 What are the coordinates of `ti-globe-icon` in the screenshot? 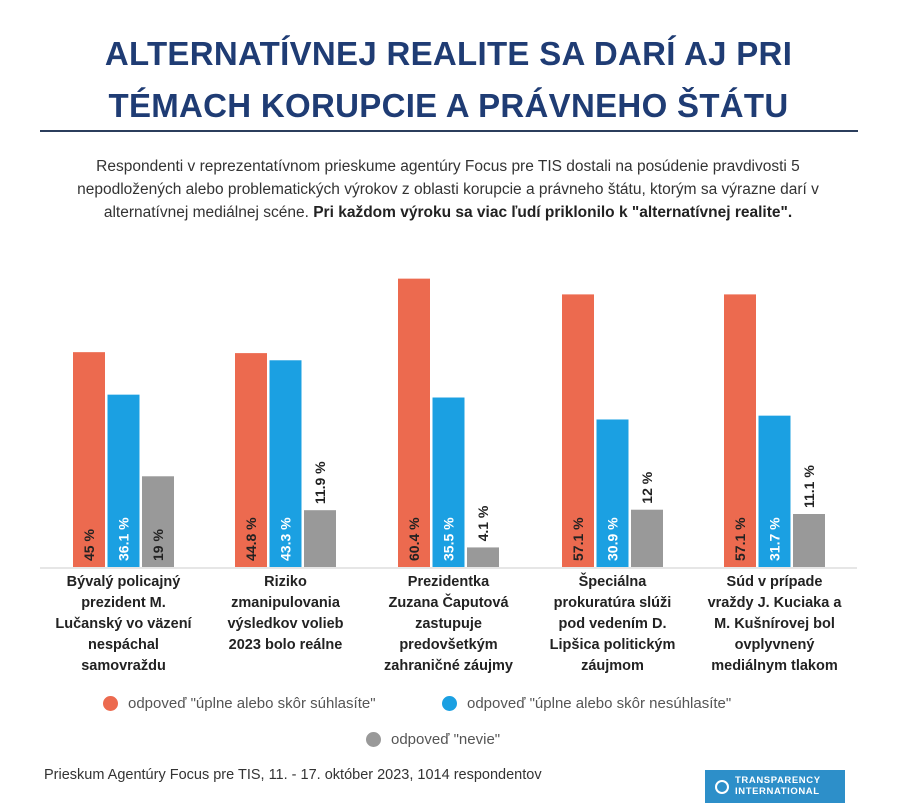 It's located at (722, 787).